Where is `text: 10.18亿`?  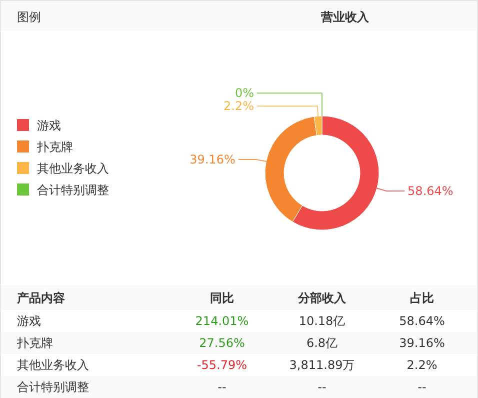
text: 10.18亿 is located at coordinates (322, 321).